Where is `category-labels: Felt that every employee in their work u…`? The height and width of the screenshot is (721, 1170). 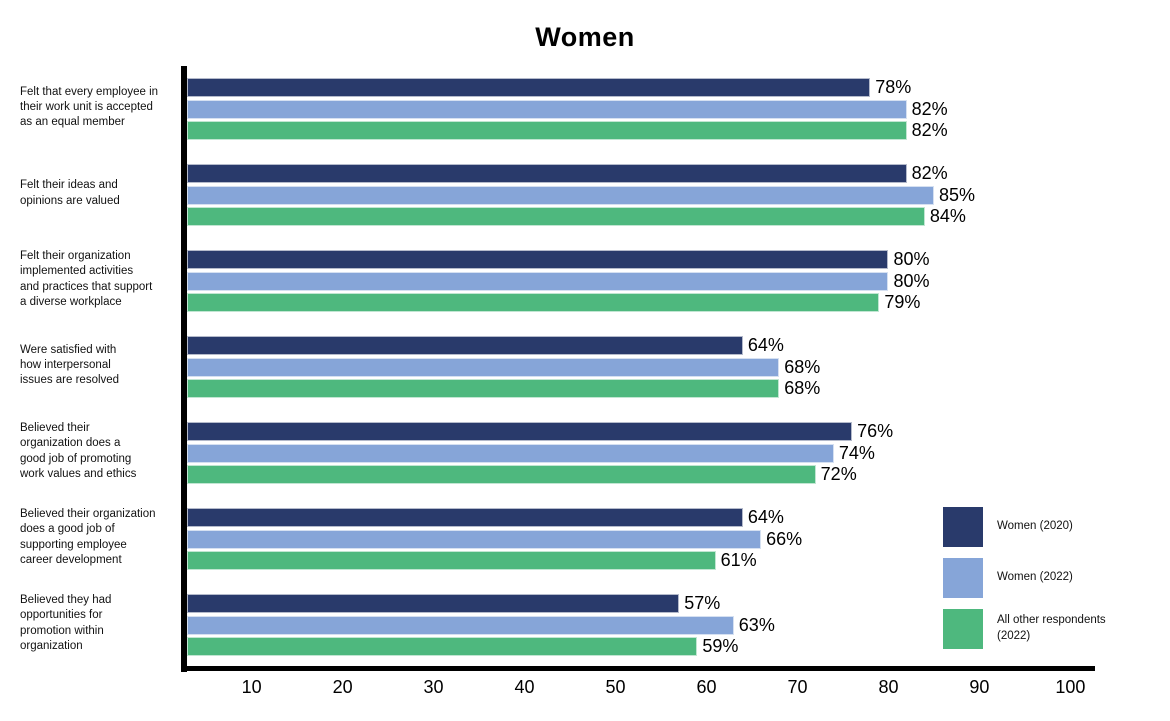 category-labels: Felt that every employee in their work u… is located at coordinates (96, 367).